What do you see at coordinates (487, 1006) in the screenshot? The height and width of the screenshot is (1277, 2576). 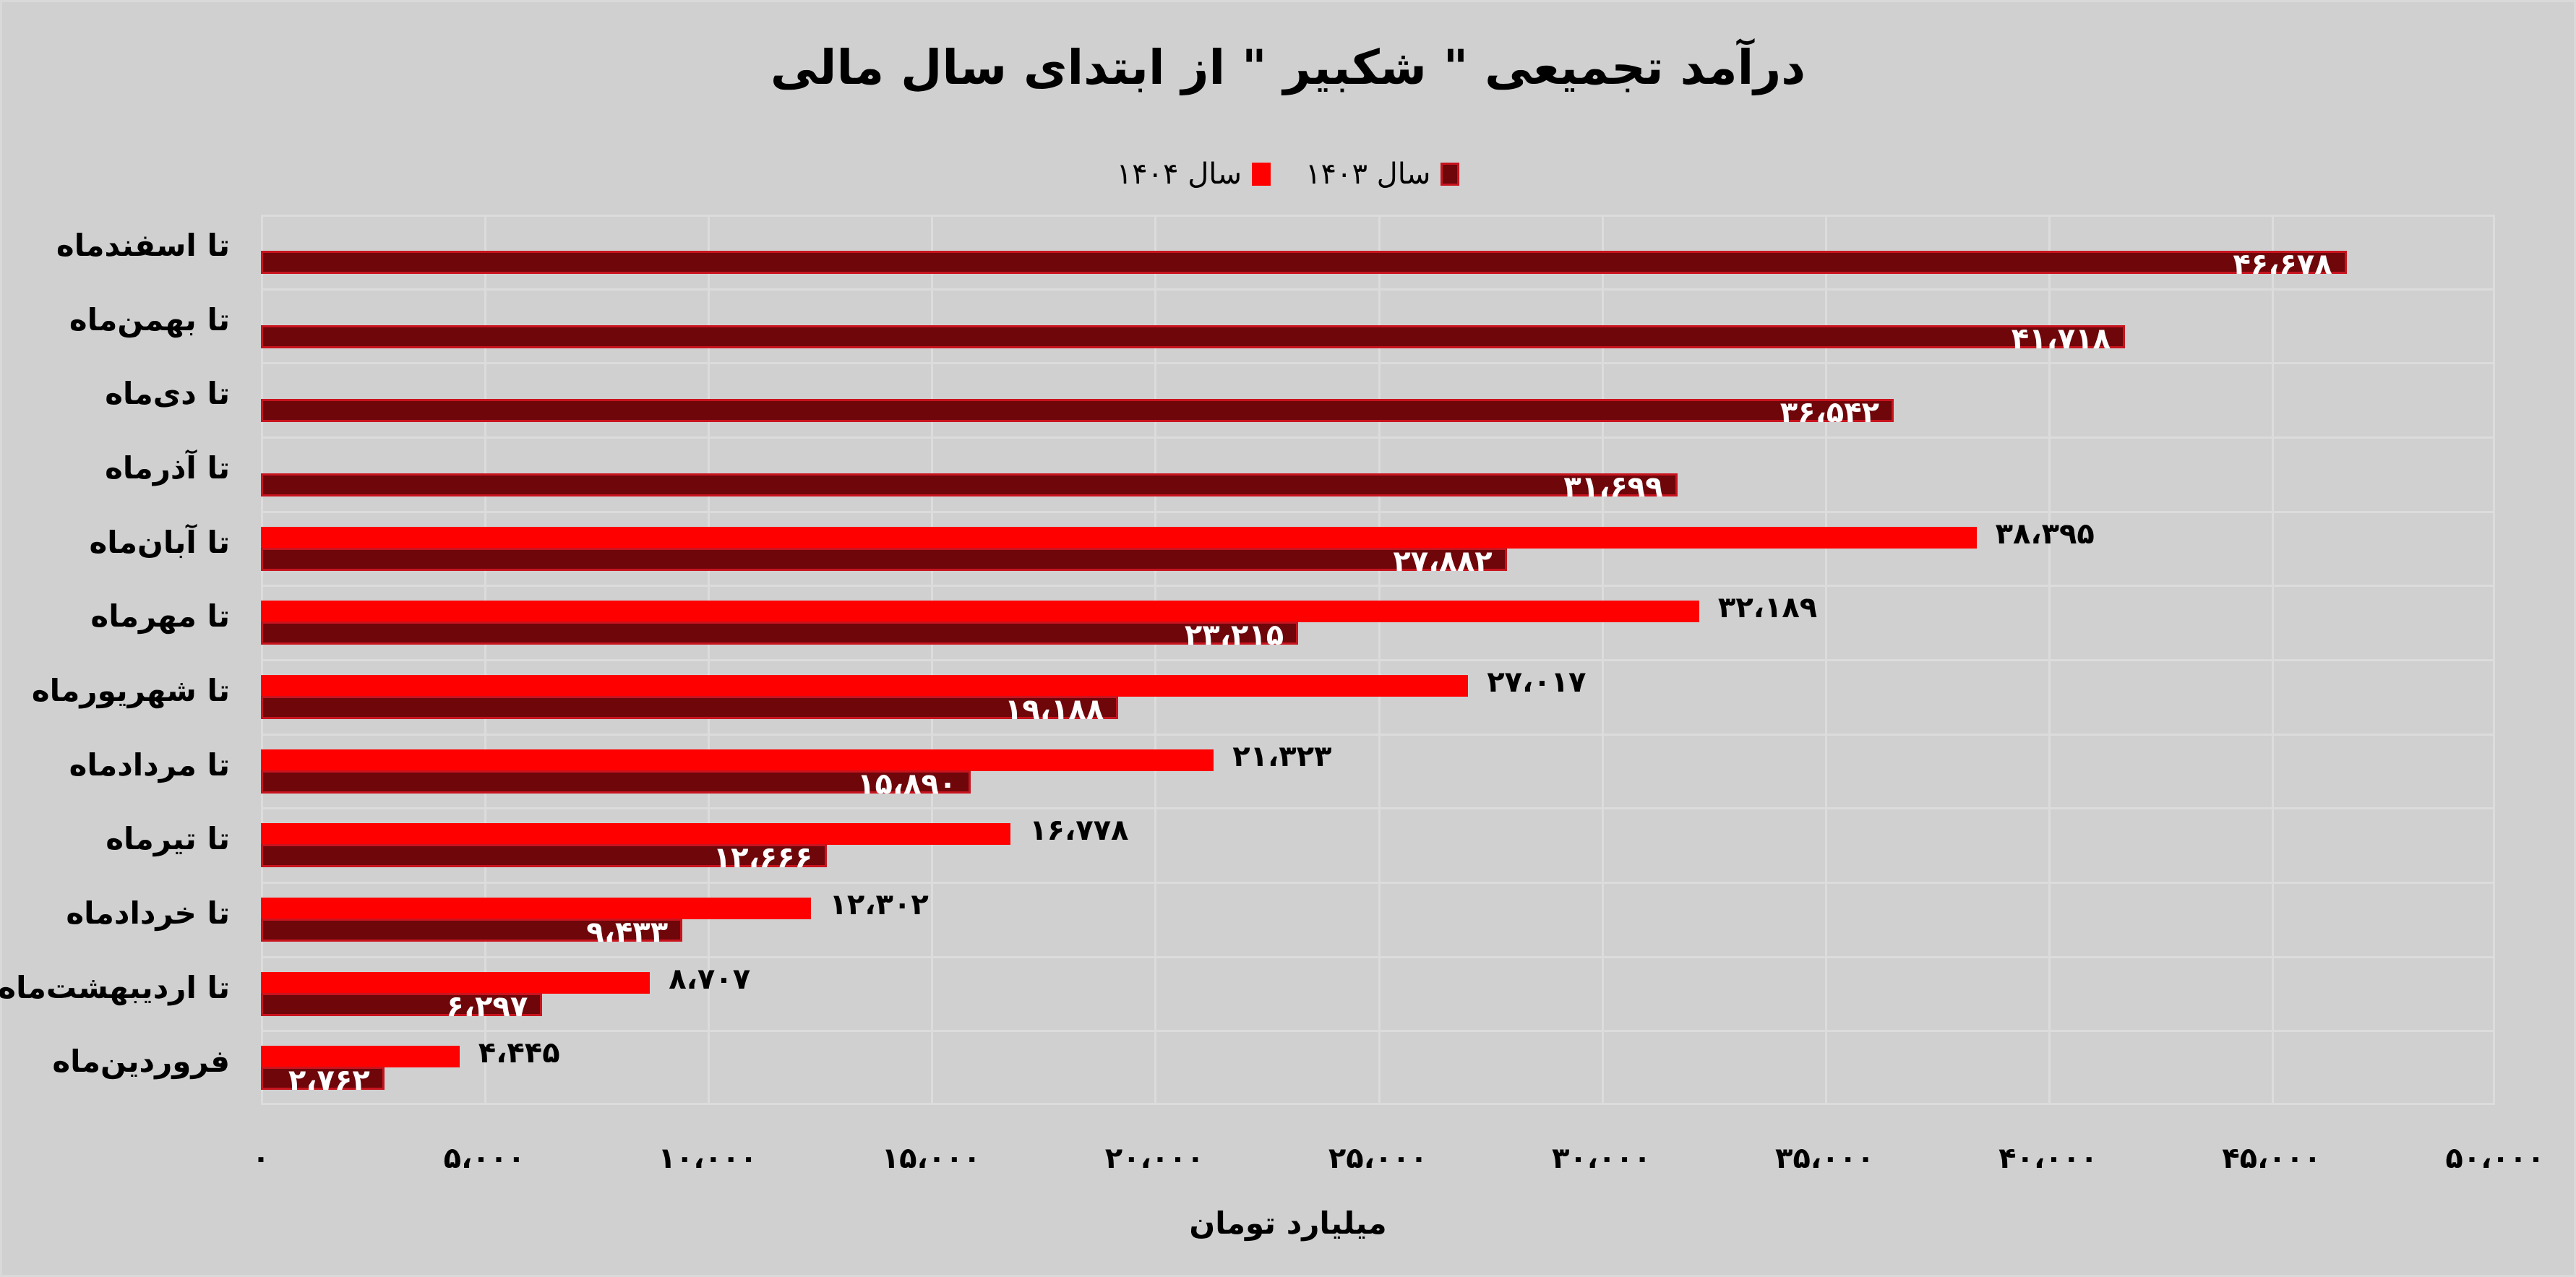 I see `data-label-1403: ۶،۲۹۷` at bounding box center [487, 1006].